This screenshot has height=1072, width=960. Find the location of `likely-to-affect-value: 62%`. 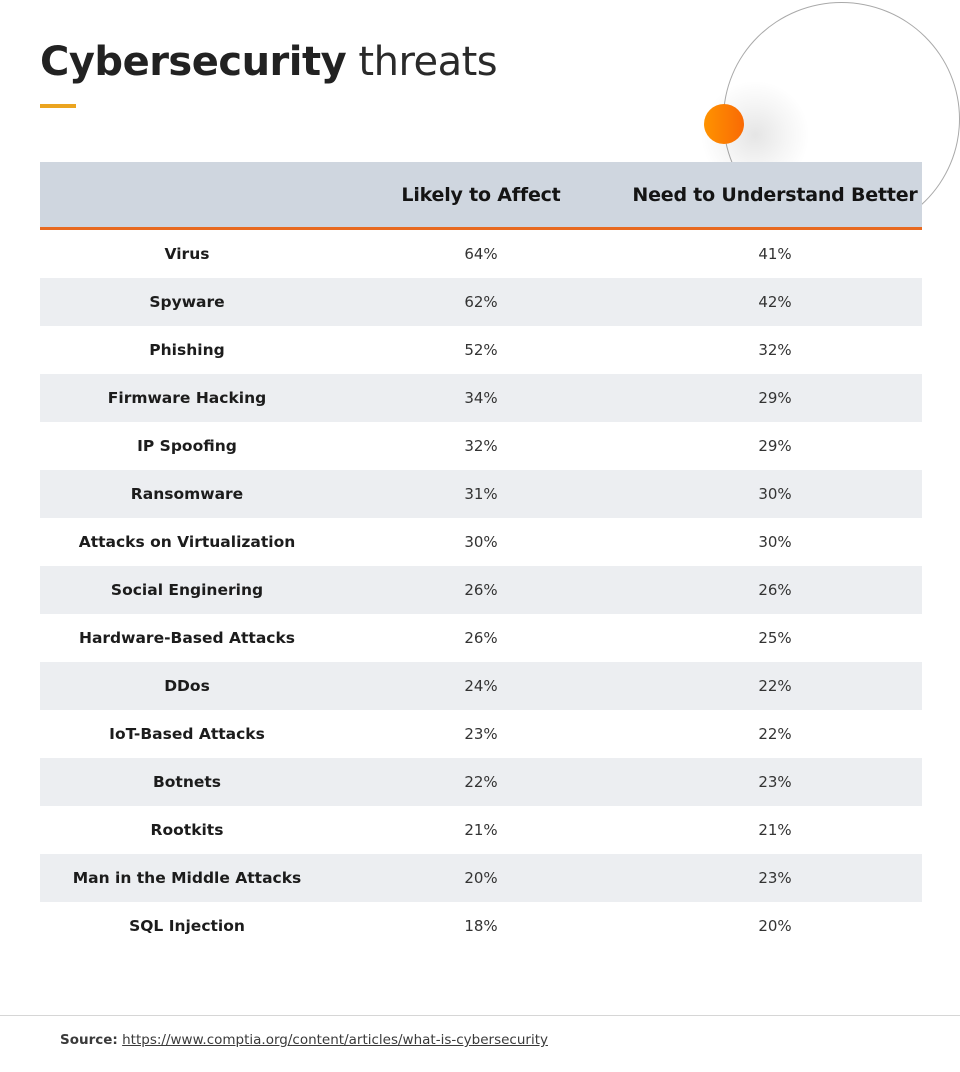

likely-to-affect-value: 62% is located at coordinates (481, 302).